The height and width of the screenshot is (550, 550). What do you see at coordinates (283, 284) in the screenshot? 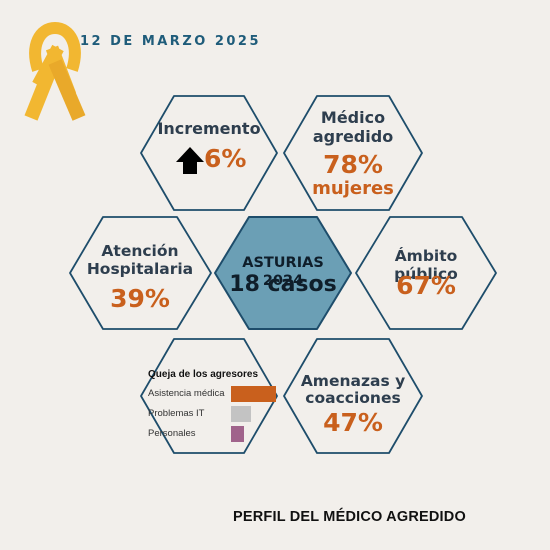
I see `center-cases: 18 casos` at bounding box center [283, 284].